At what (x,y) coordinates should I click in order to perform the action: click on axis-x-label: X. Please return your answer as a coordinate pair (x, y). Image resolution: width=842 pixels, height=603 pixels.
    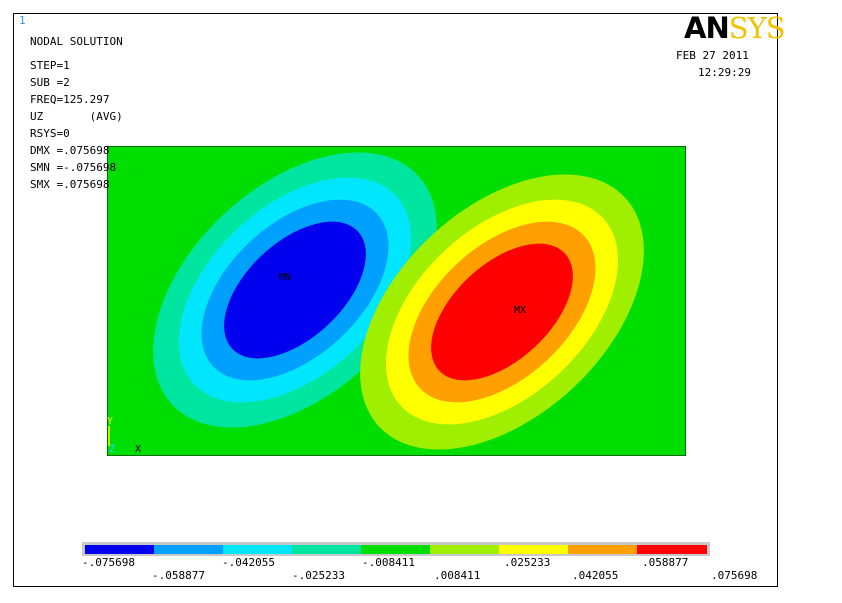
    Looking at the image, I should click on (138, 449).